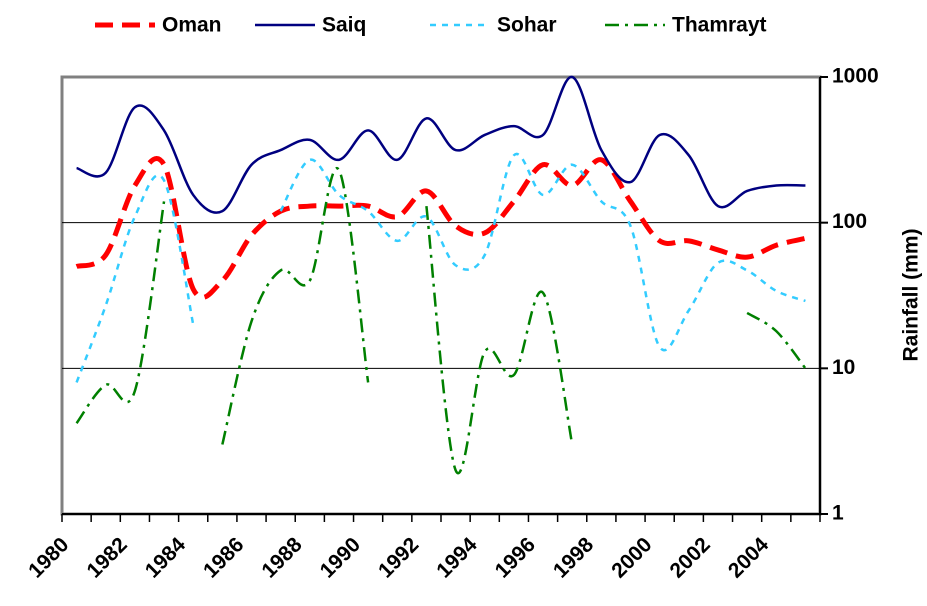 The image size is (927, 606). Describe the element at coordinates (166, 558) in the screenshot. I see `x-tick-label: 1984` at that location.